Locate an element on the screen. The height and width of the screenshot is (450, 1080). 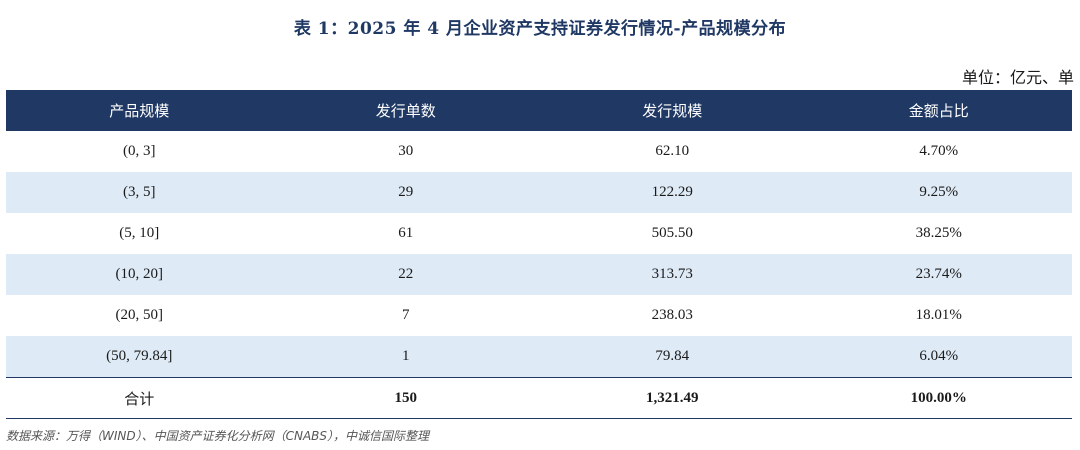
cell-issue-count: 22 is located at coordinates (405, 274).